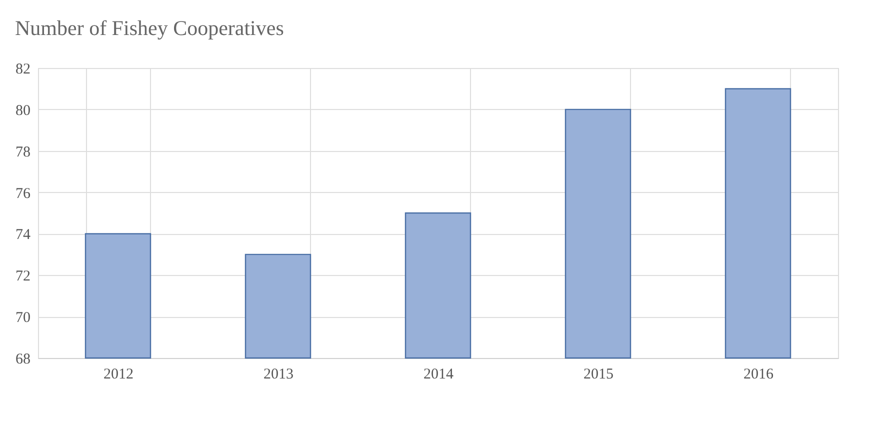  What do you see at coordinates (23, 194) in the screenshot?
I see `y-tick-label: 76` at bounding box center [23, 194].